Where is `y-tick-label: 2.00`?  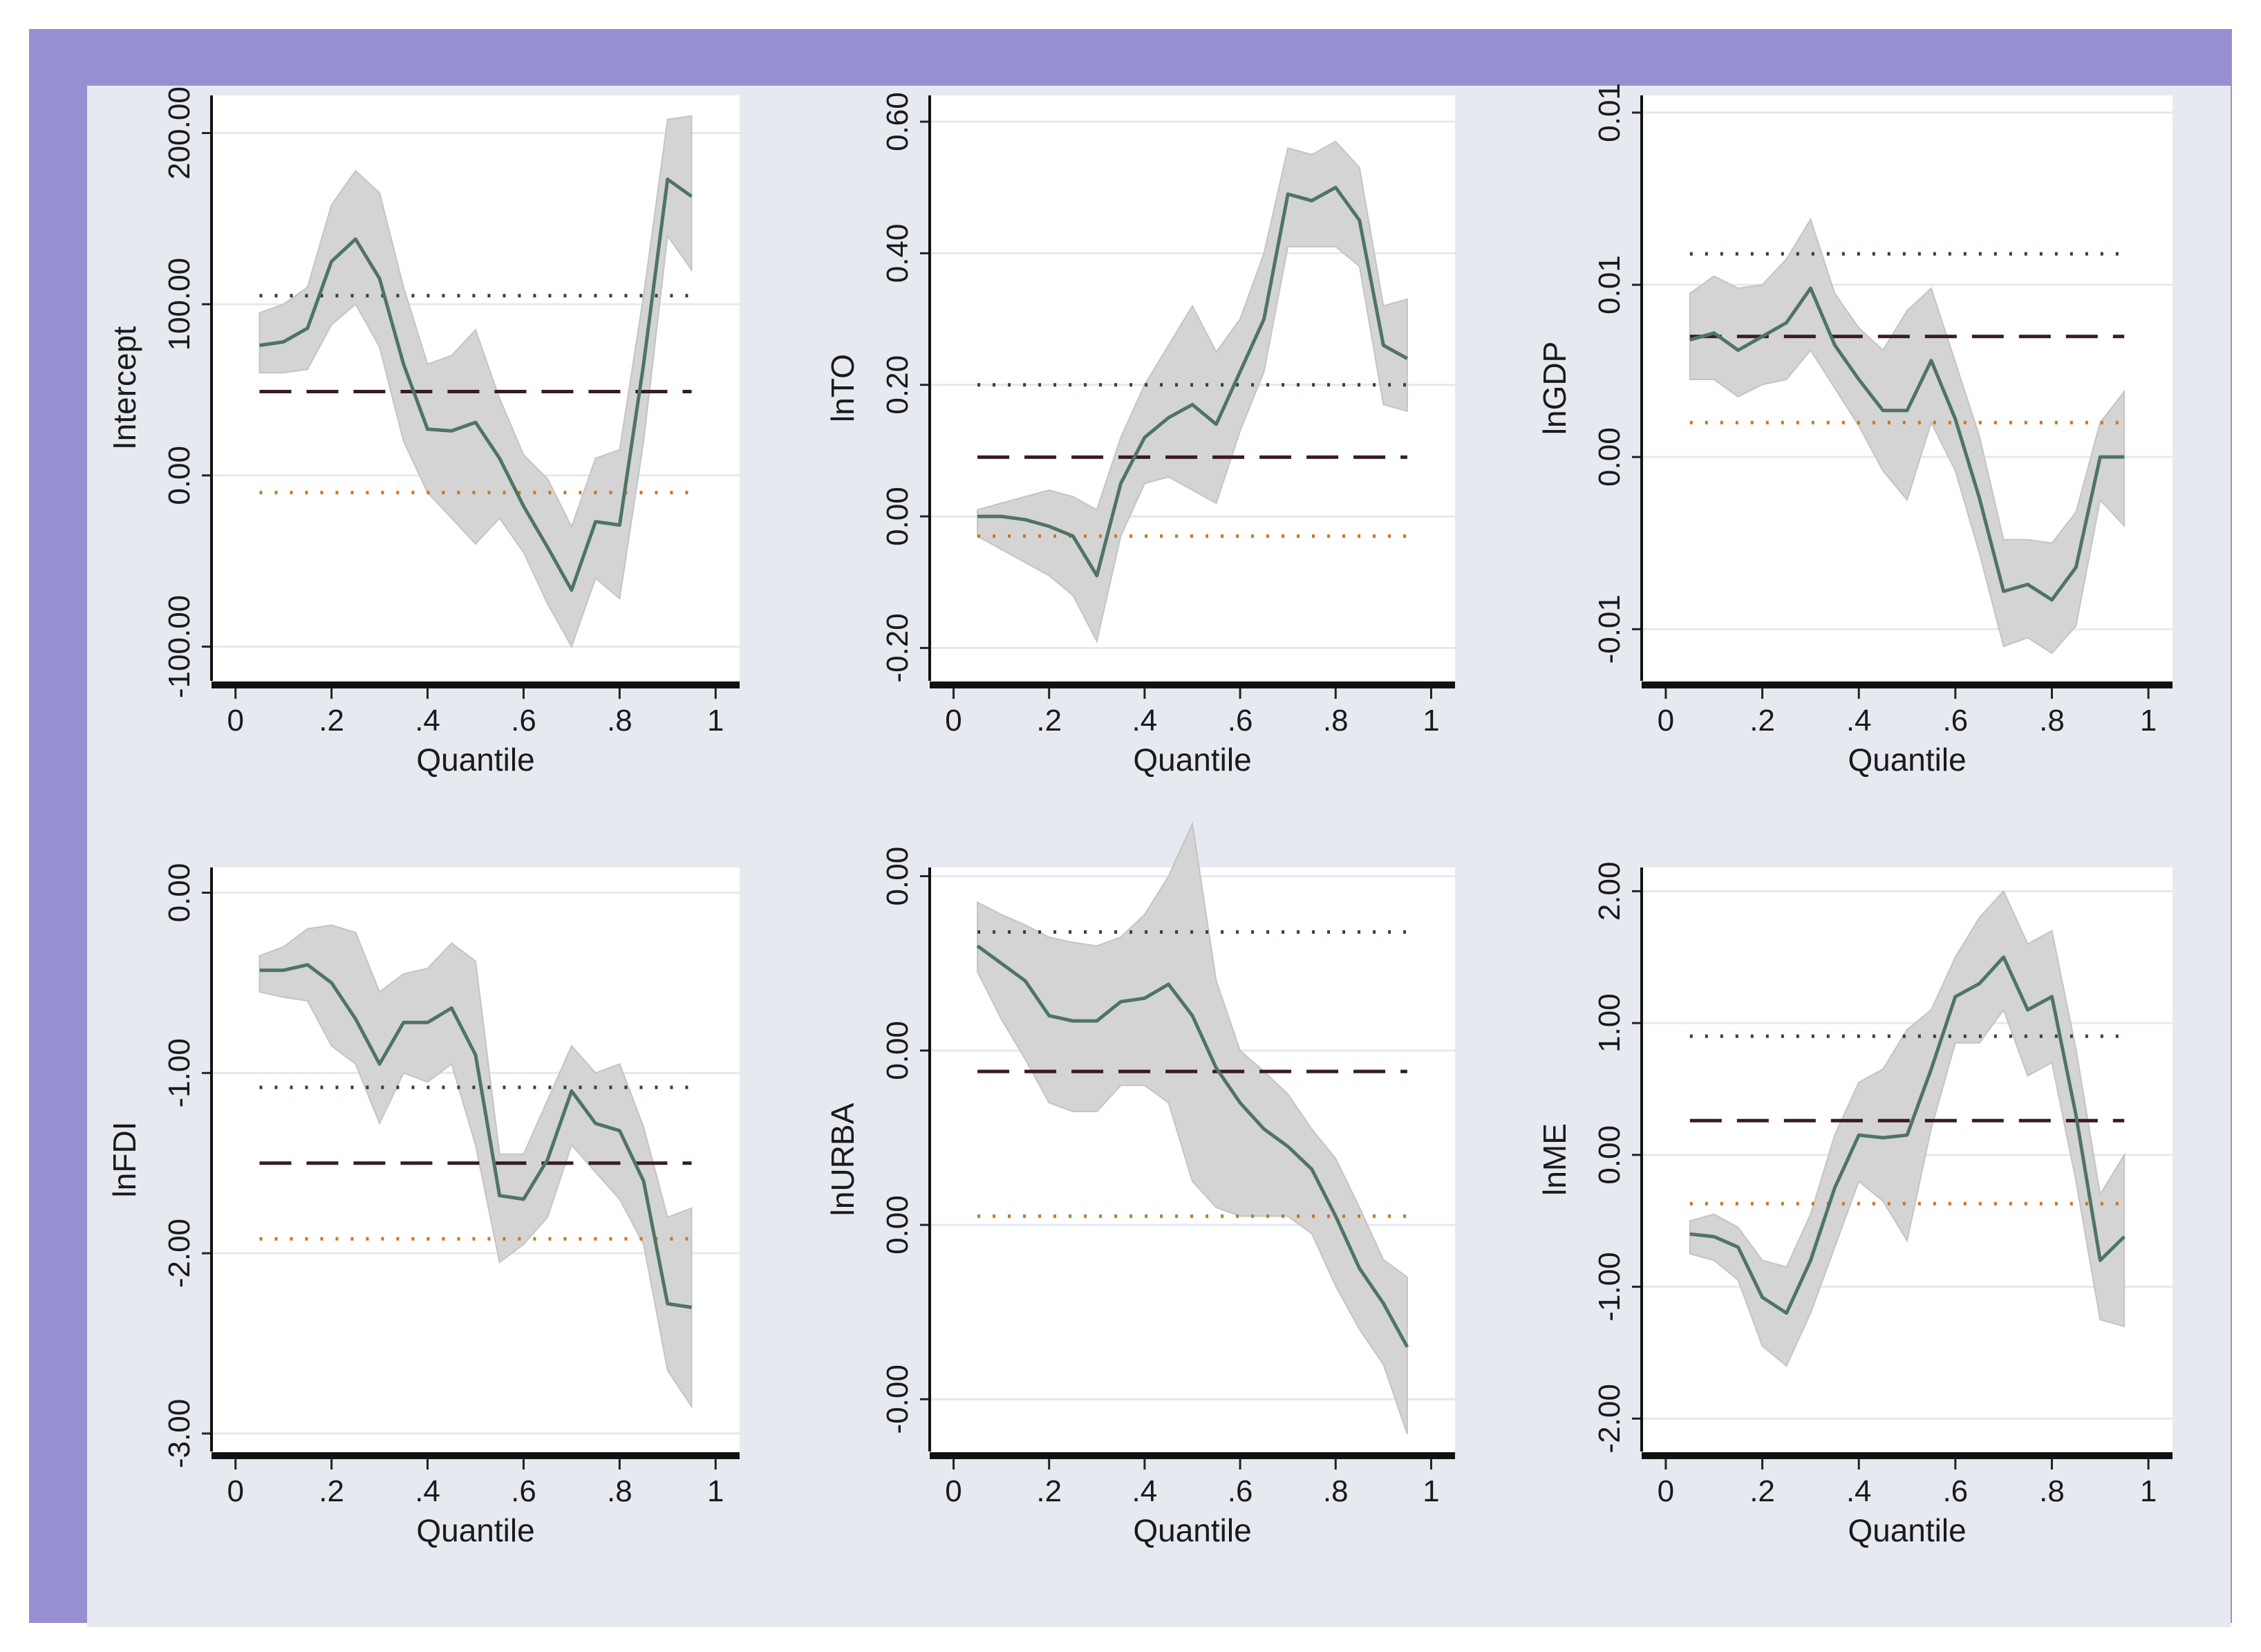
y-tick-label: 2.00 is located at coordinates (1609, 891).